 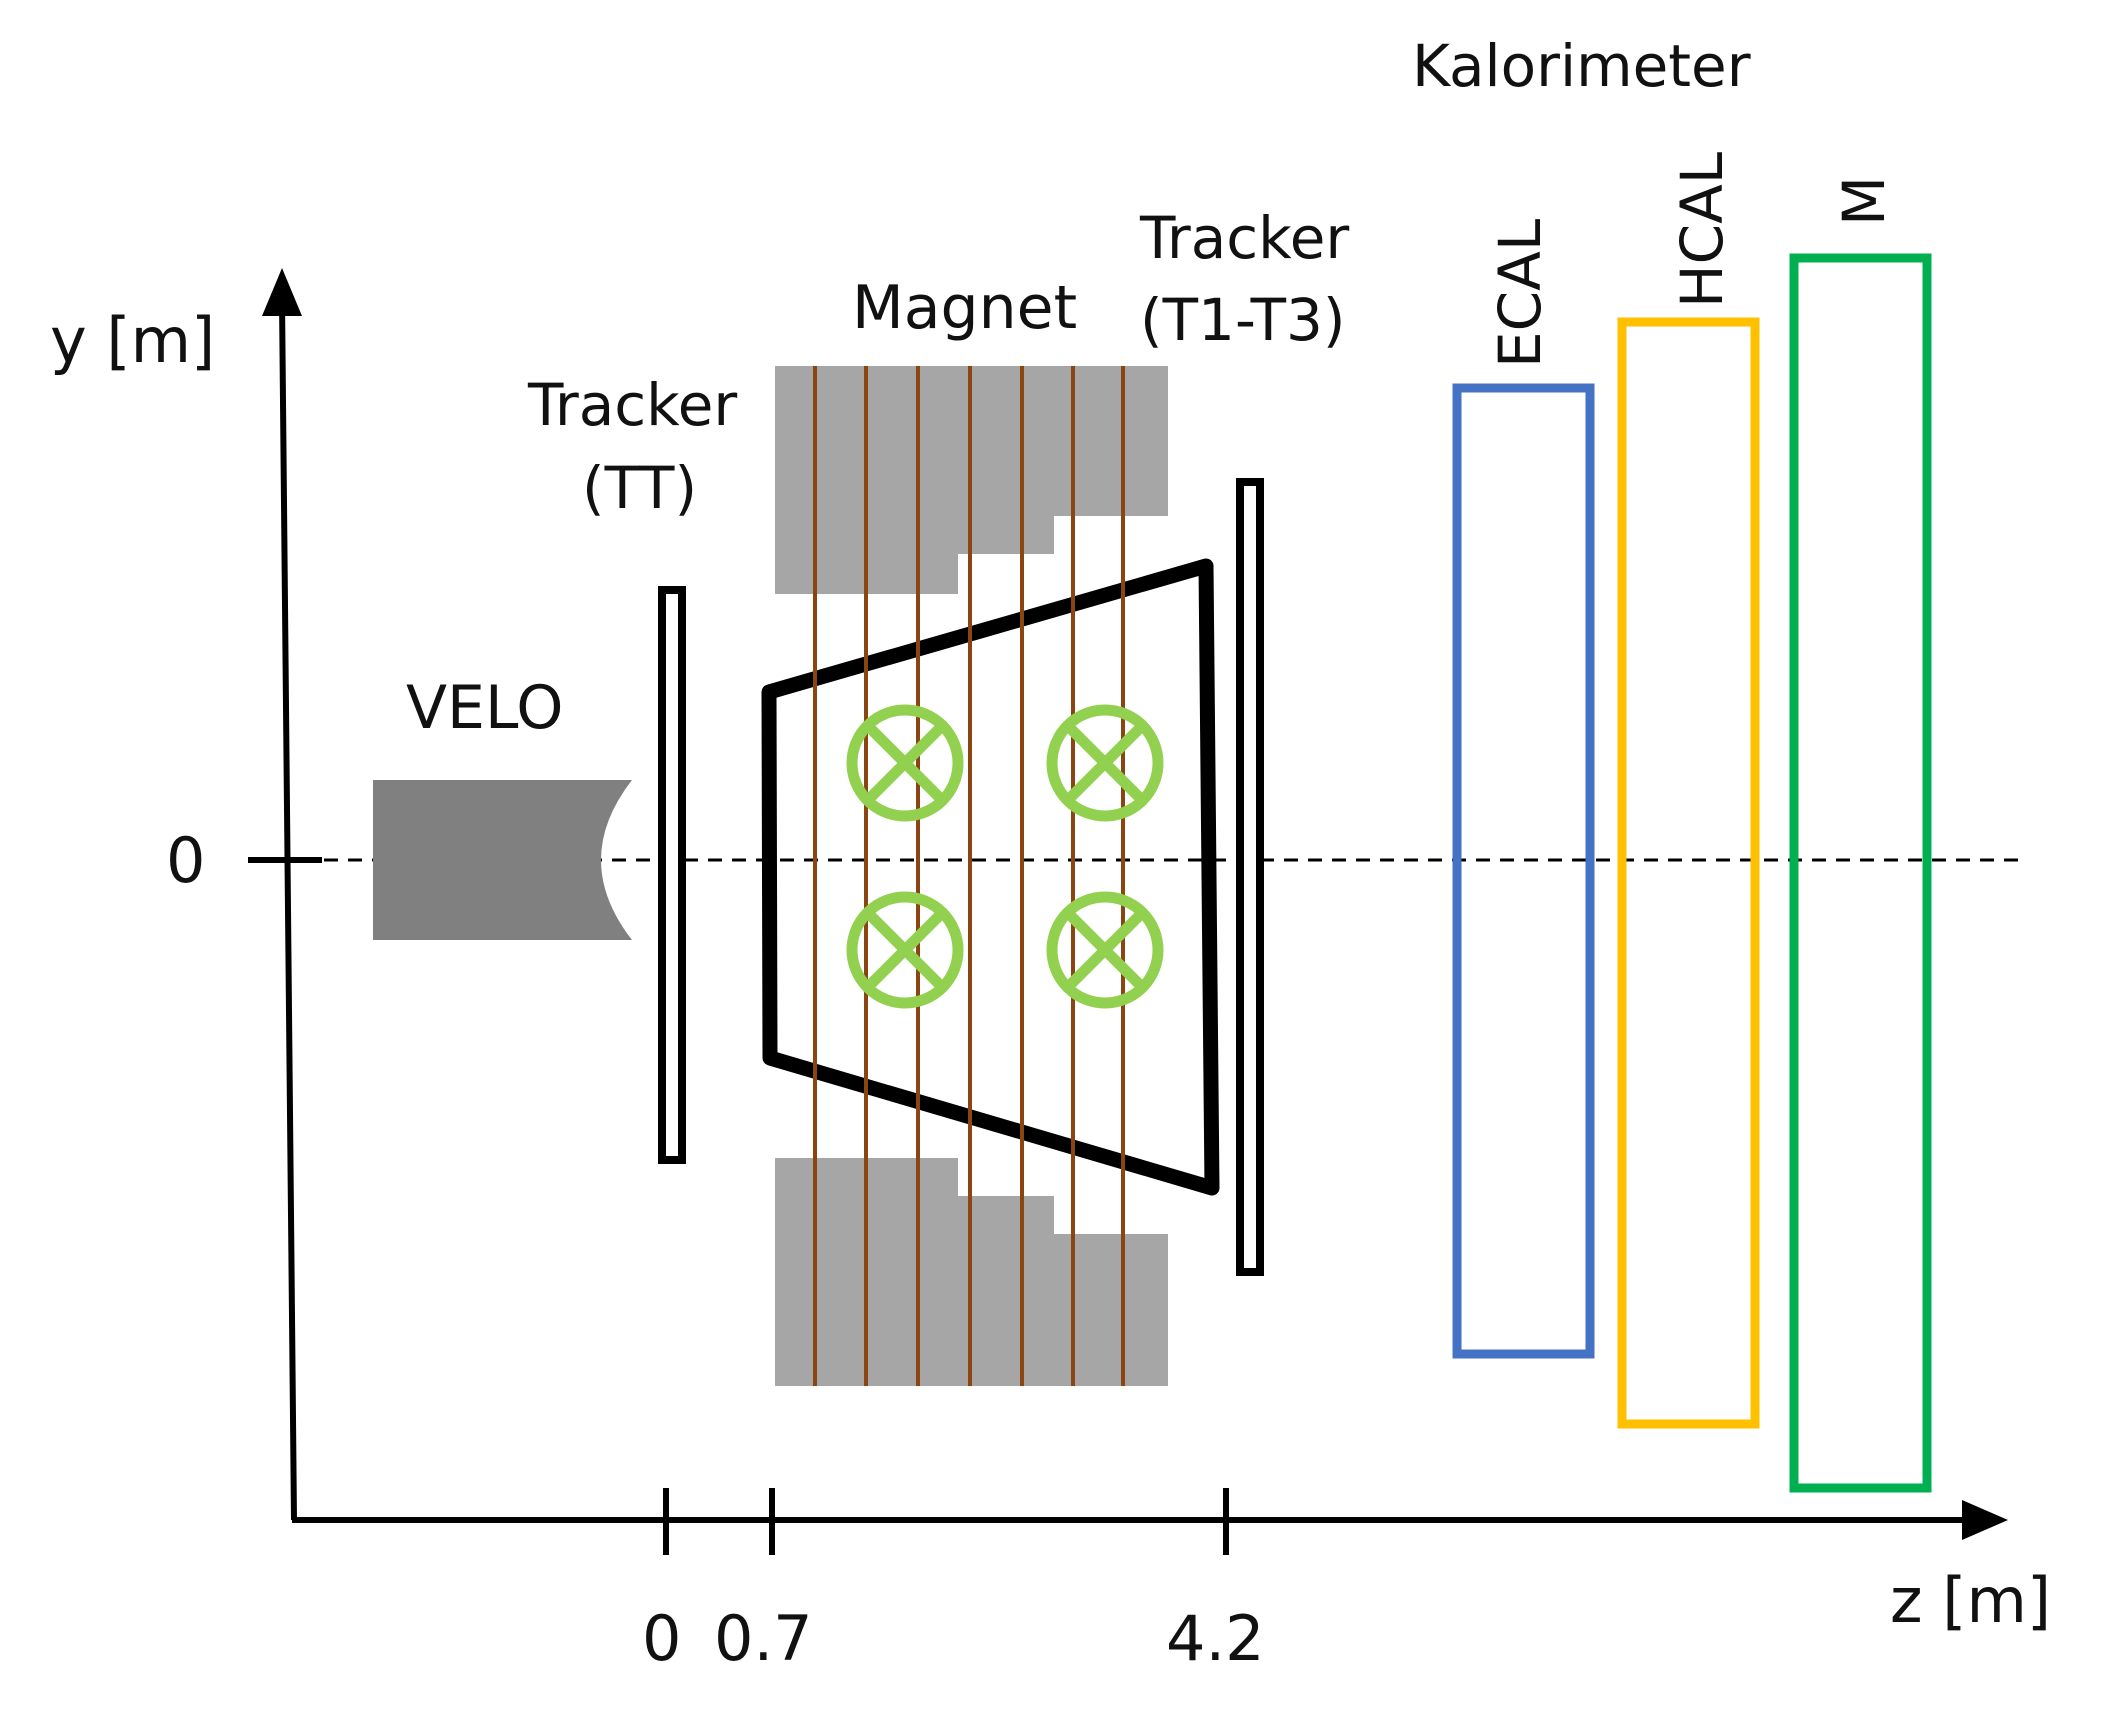 I want to click on t-stations-label-line2: (T1-T3), so click(x=1243, y=320).